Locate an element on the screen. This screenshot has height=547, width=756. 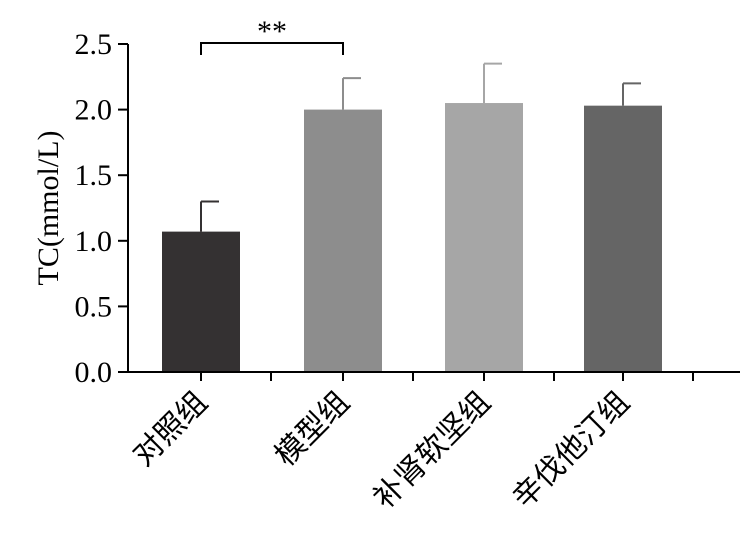
y-tick-label-0: 0.0 is located at coordinates (94, 372).